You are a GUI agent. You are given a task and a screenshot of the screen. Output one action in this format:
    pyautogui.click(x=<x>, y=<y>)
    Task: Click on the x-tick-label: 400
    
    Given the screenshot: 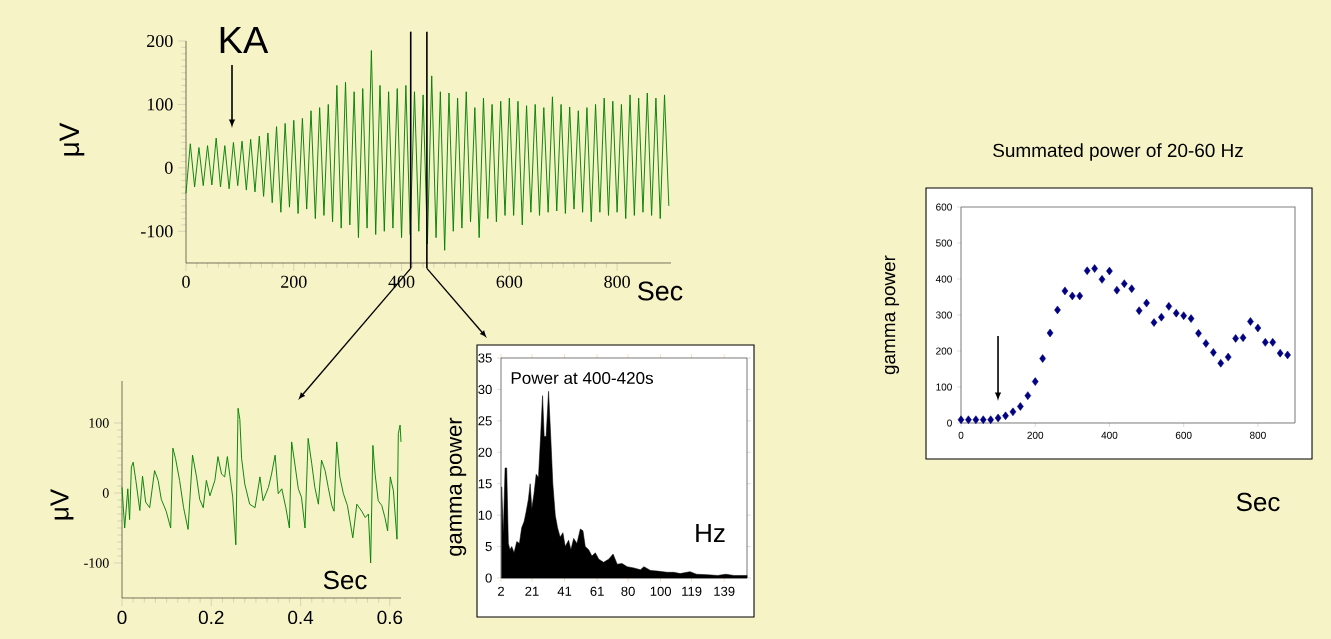 What is the action you would take?
    pyautogui.click(x=1109, y=435)
    